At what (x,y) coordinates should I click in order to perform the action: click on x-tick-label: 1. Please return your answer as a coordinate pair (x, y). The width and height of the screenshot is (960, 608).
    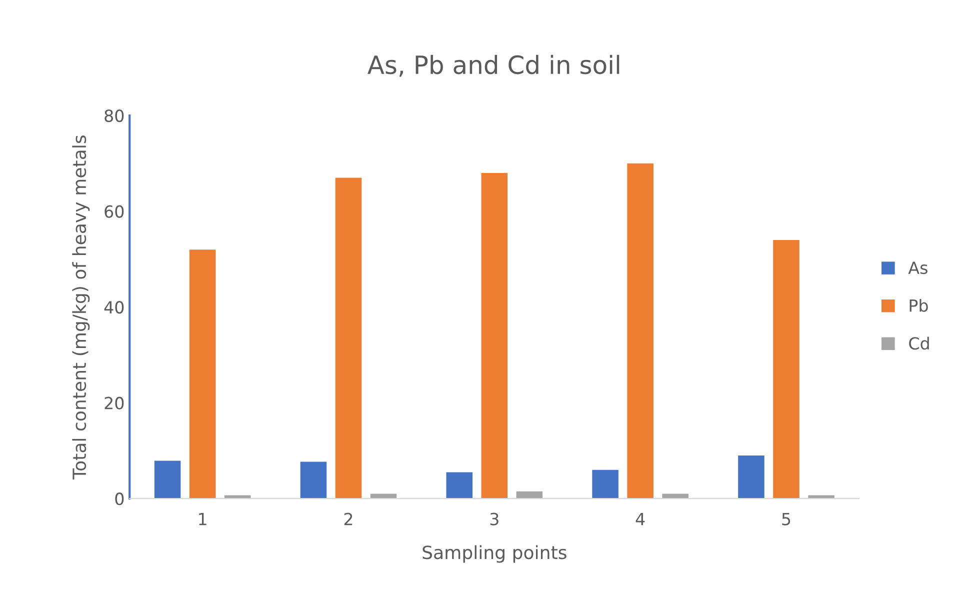
    Looking at the image, I should click on (202, 519).